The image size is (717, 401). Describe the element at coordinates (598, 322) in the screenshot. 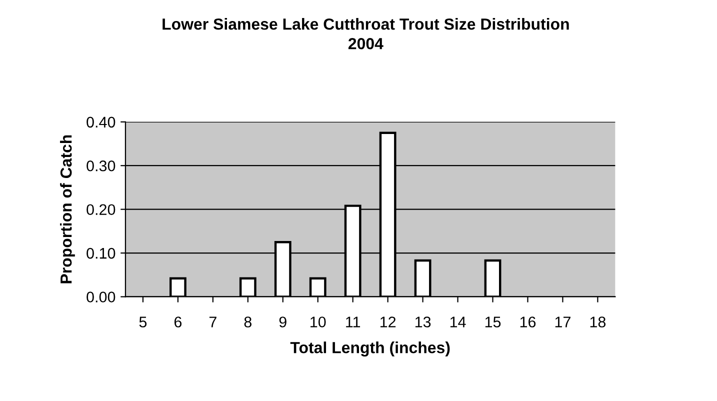

I see `x-tick-label: 18` at that location.